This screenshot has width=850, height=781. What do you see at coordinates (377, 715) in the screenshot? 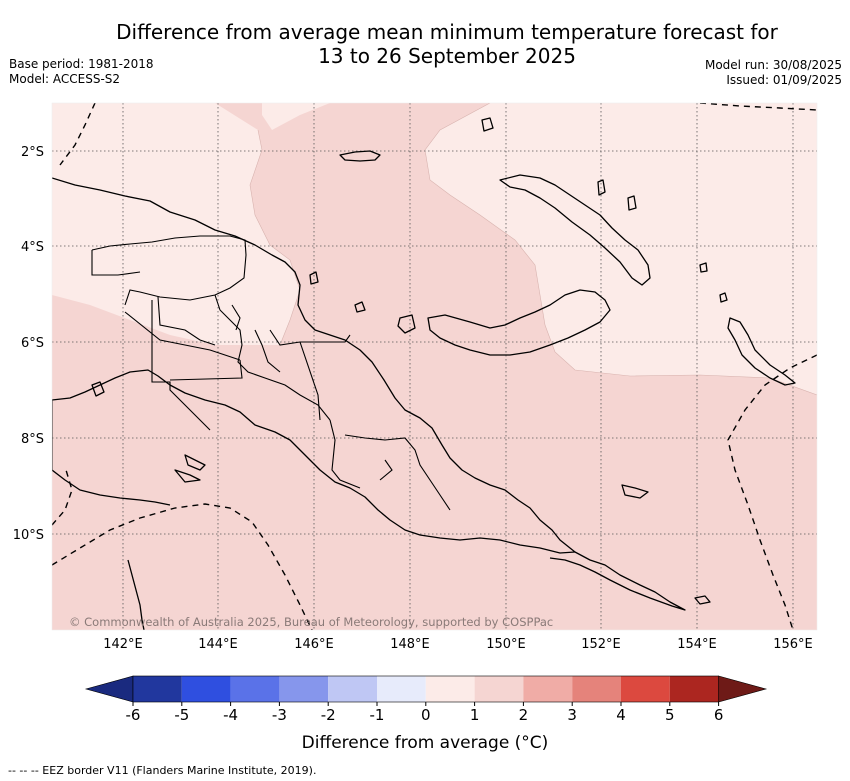
I see `colorbar-tick-label: -1` at bounding box center [377, 715].